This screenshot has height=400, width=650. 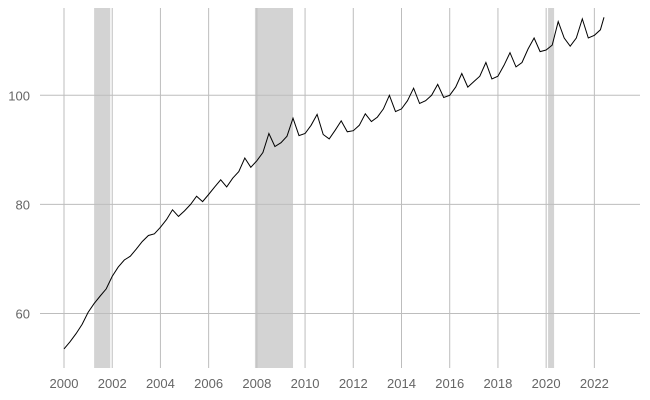 I want to click on x-tick-label-2008: 2008, so click(x=256, y=383).